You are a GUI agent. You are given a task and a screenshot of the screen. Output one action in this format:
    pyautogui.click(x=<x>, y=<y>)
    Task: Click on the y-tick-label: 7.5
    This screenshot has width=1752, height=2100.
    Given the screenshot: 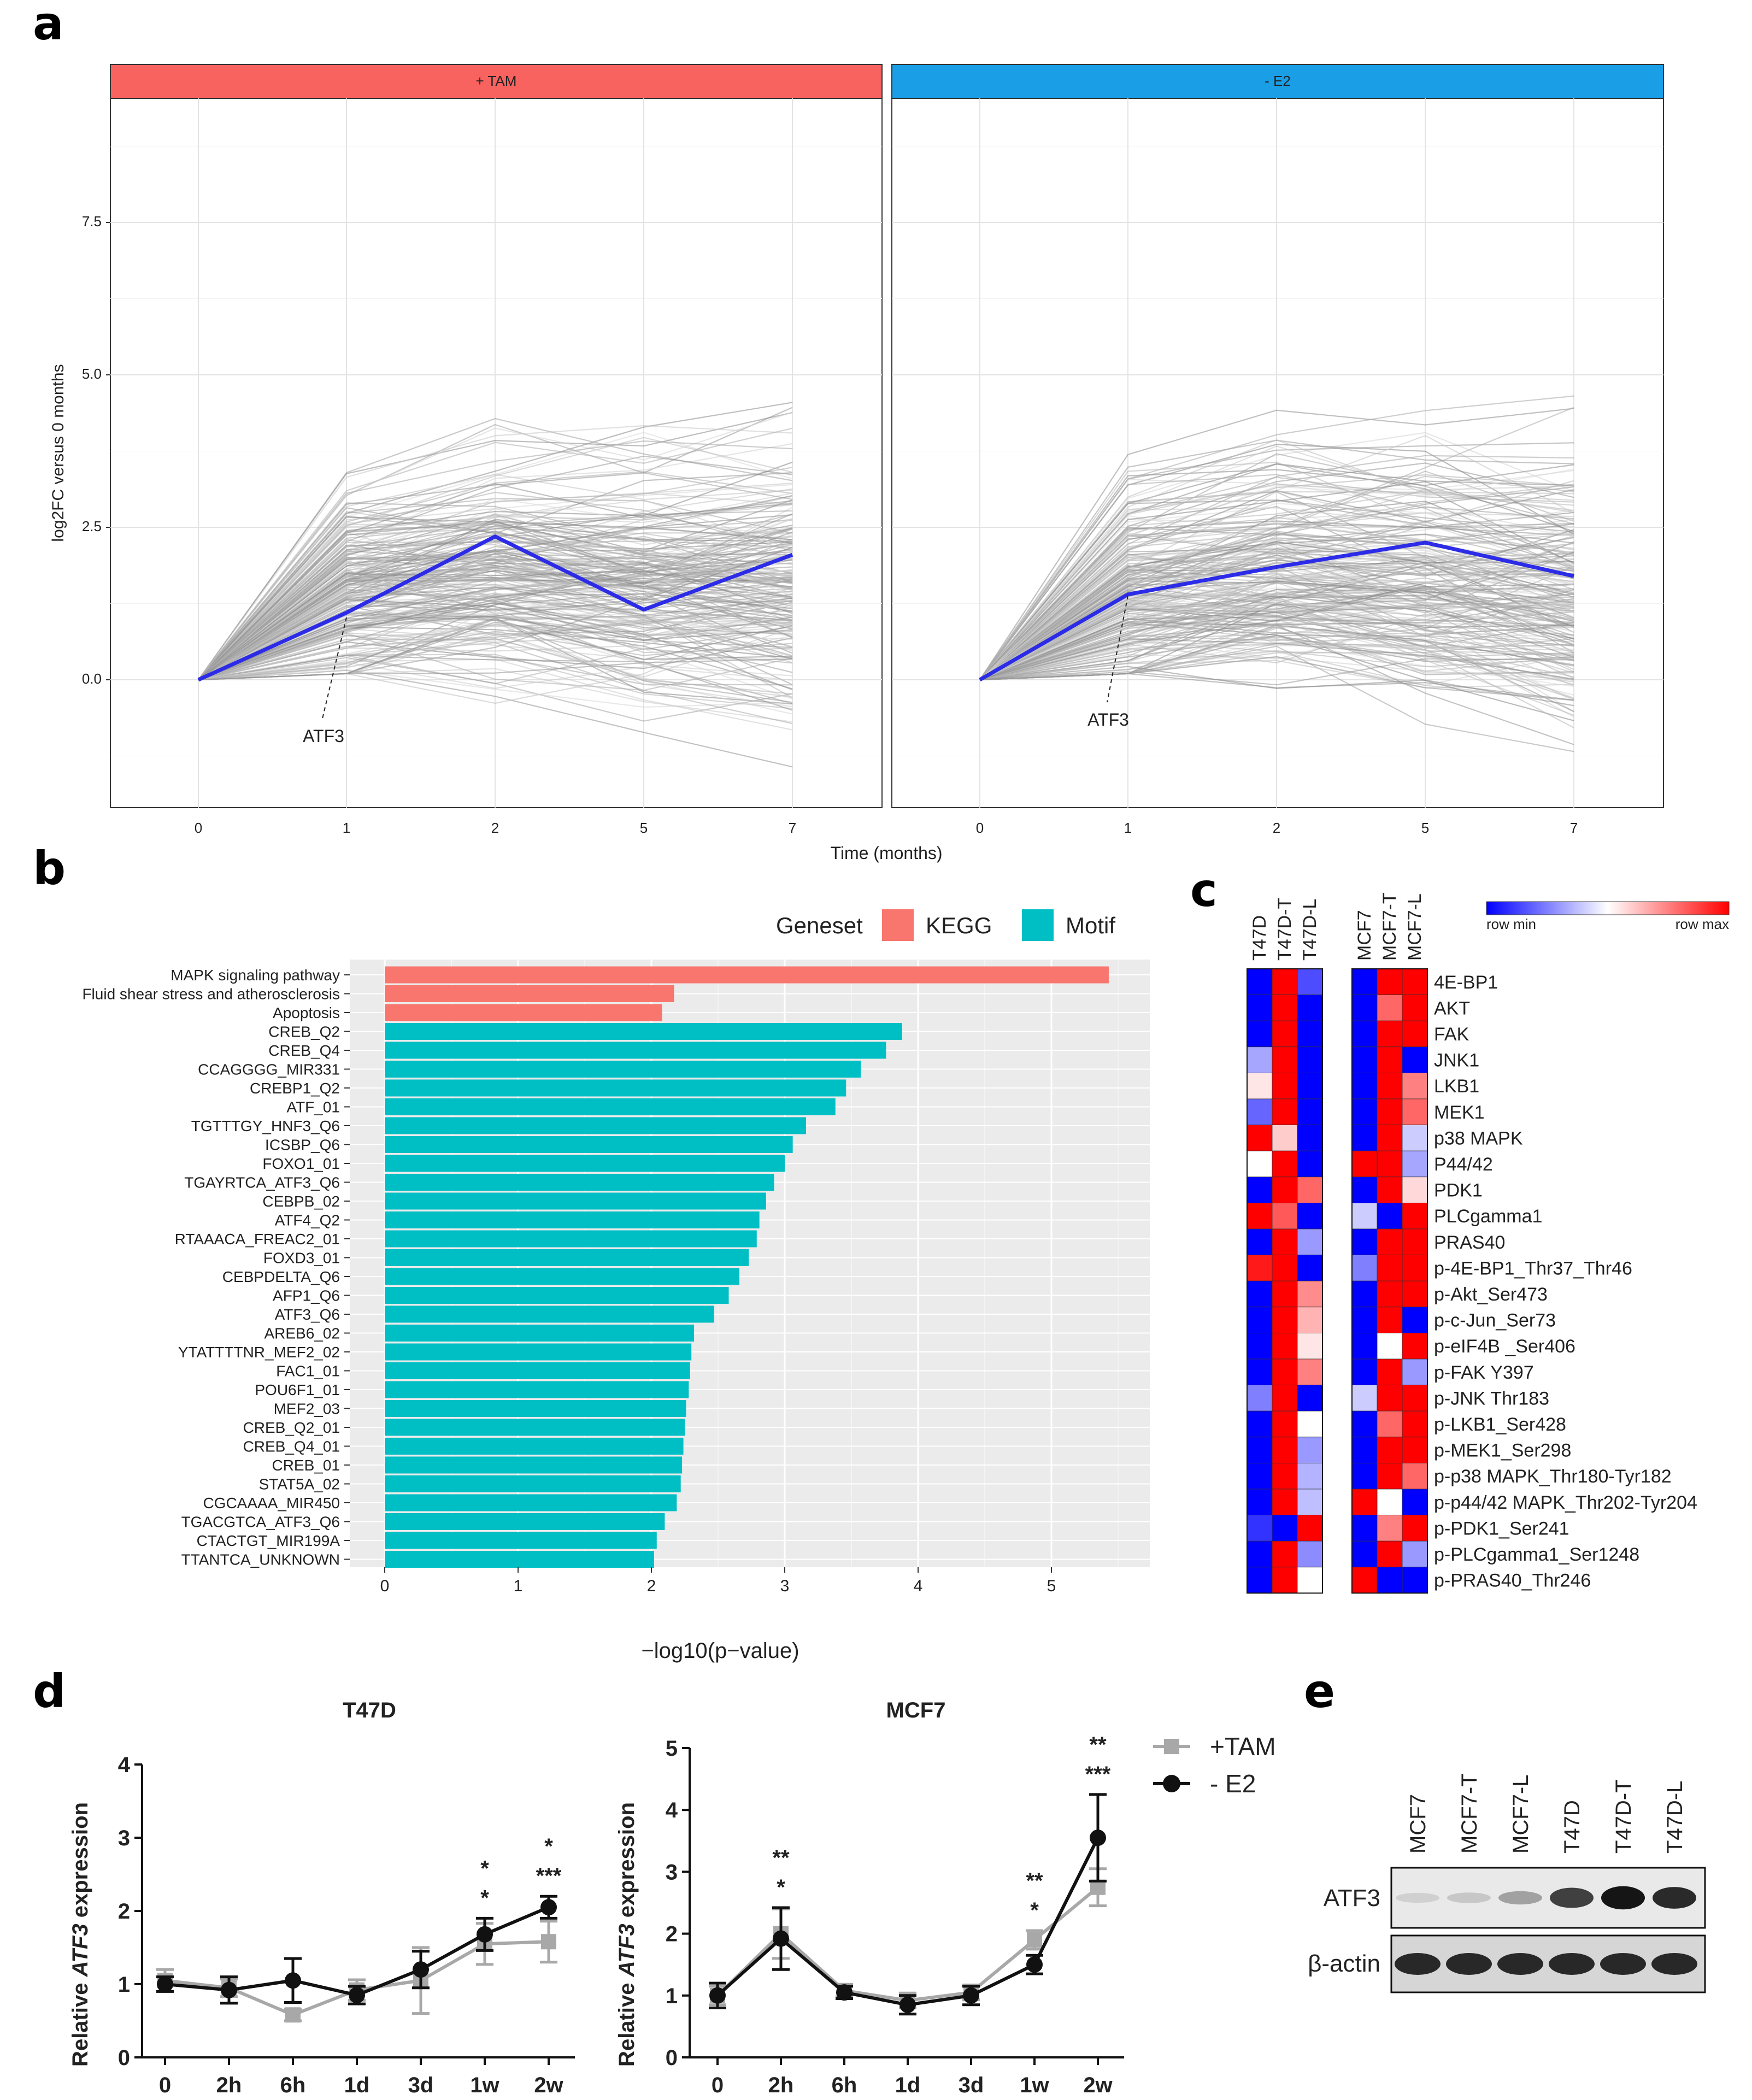 What is the action you would take?
    pyautogui.click(x=92, y=222)
    